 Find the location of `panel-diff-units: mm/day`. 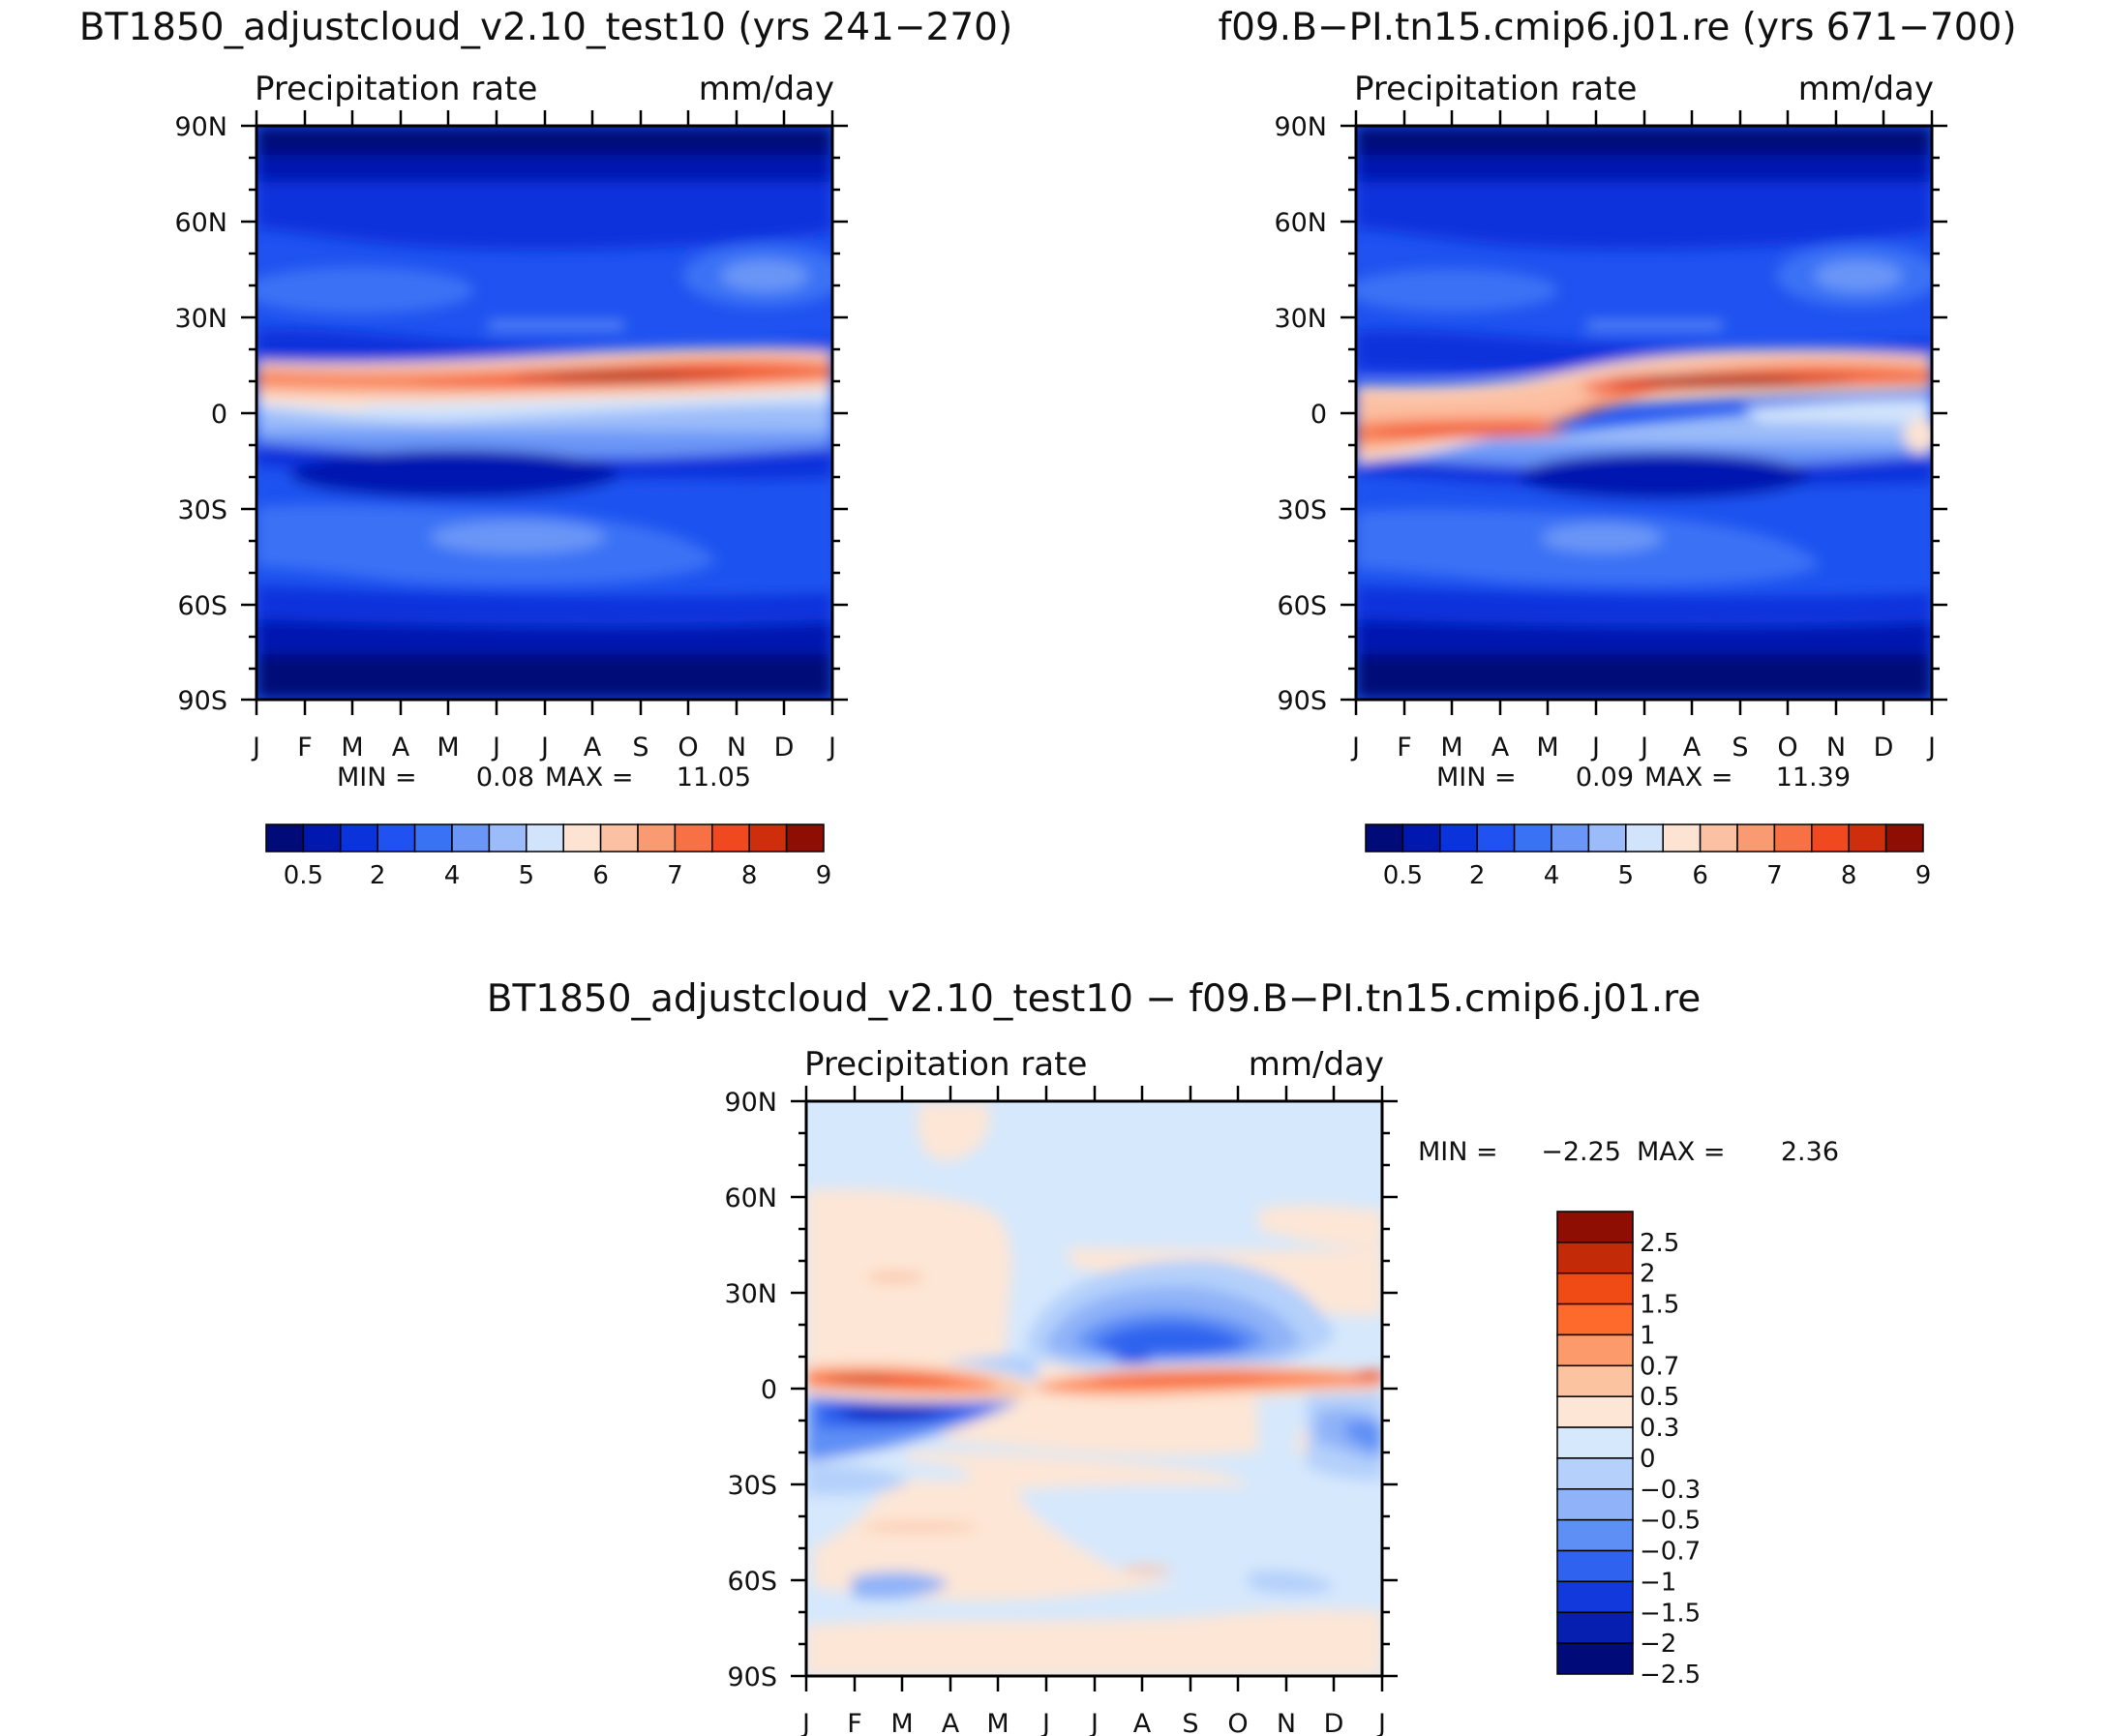

panel-diff-units: mm/day is located at coordinates (1316, 1064).